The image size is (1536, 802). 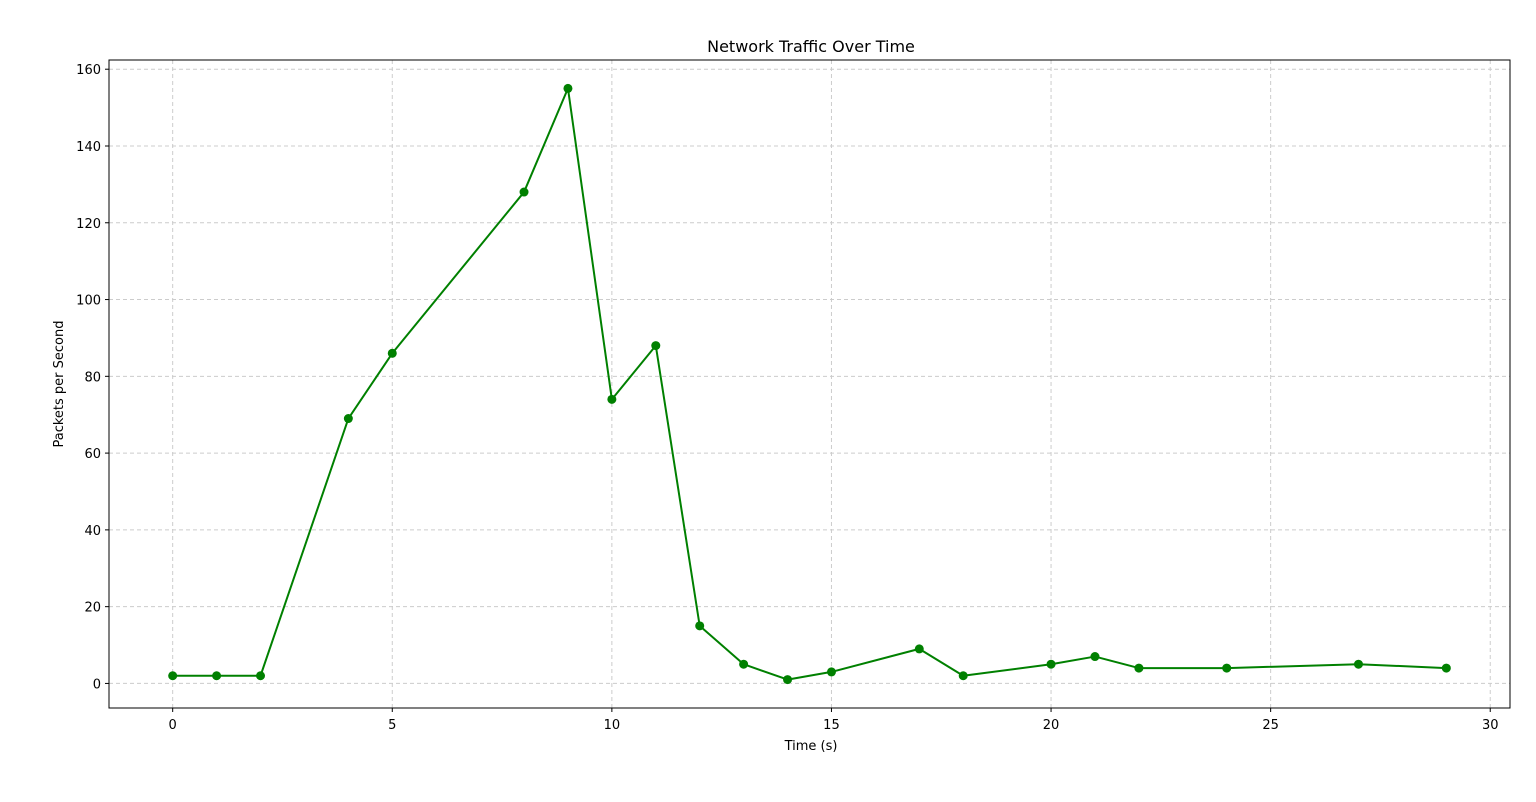 I want to click on y-tick-label: 100, so click(x=88, y=301).